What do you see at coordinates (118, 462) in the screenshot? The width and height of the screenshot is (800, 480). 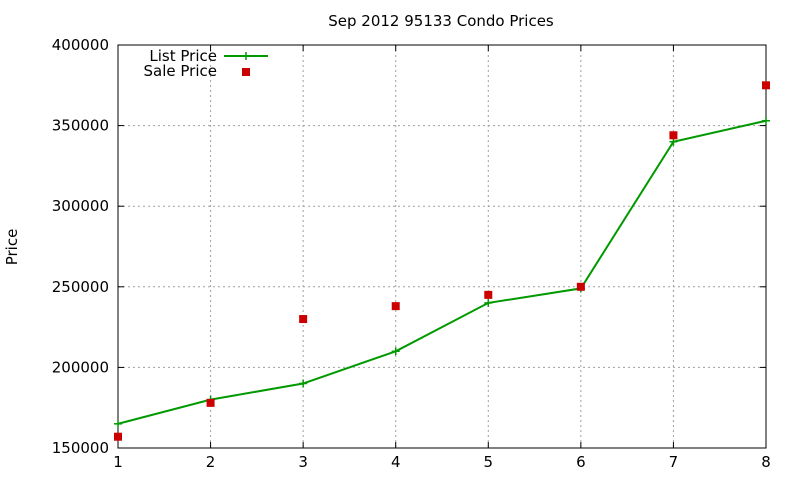 I see `x-tick-label: 1` at bounding box center [118, 462].